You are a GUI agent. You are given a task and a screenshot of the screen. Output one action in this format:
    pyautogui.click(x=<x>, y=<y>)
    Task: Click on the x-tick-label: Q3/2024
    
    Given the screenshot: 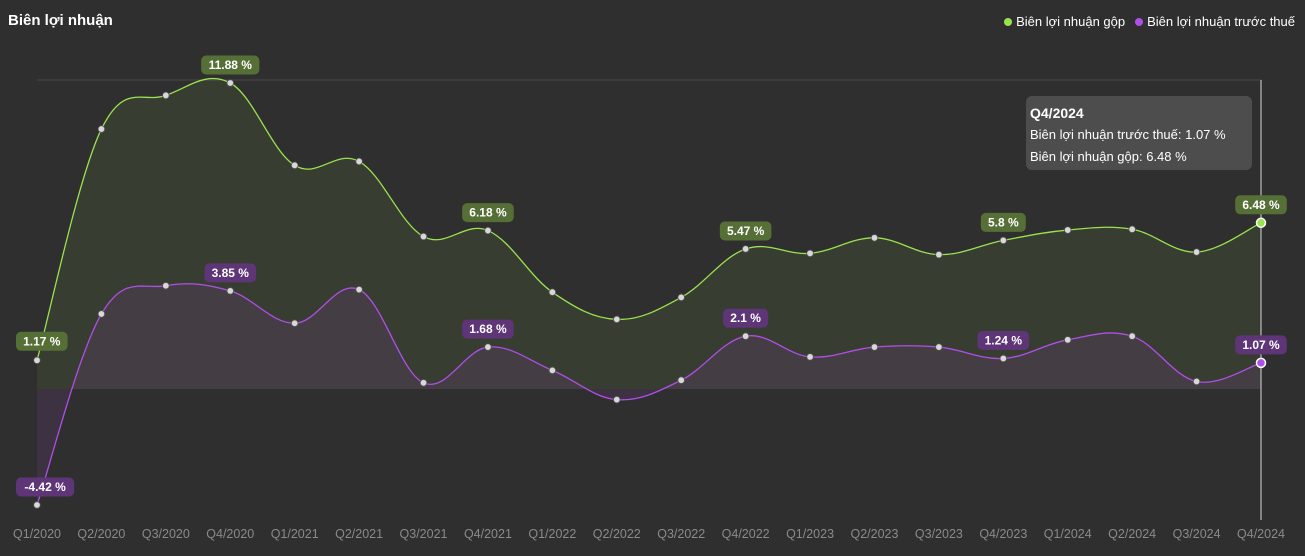 What is the action you would take?
    pyautogui.click(x=1197, y=534)
    